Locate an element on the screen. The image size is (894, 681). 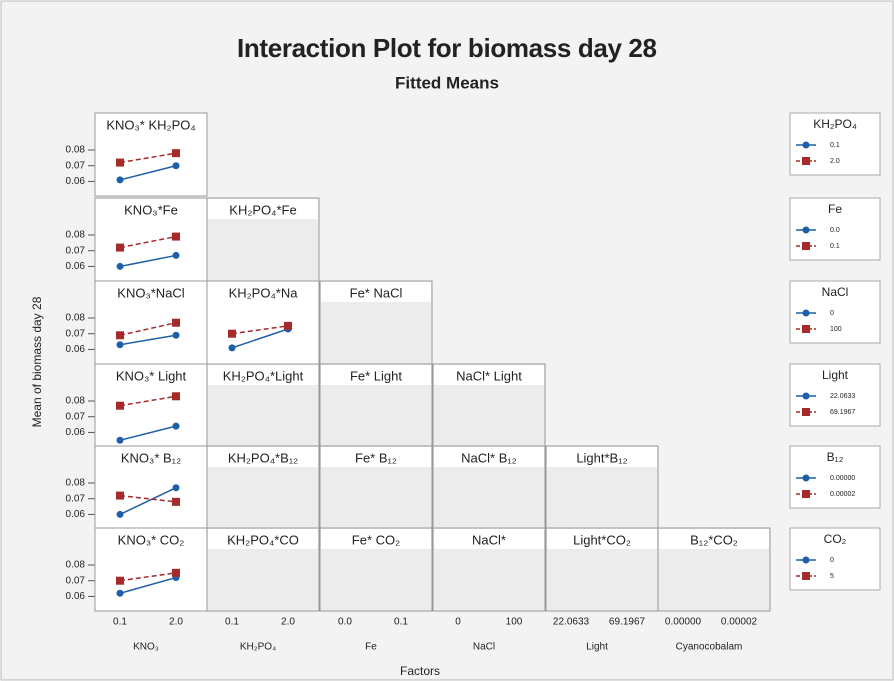
factor-label: KH₂PO₄ is located at coordinates (258, 647).